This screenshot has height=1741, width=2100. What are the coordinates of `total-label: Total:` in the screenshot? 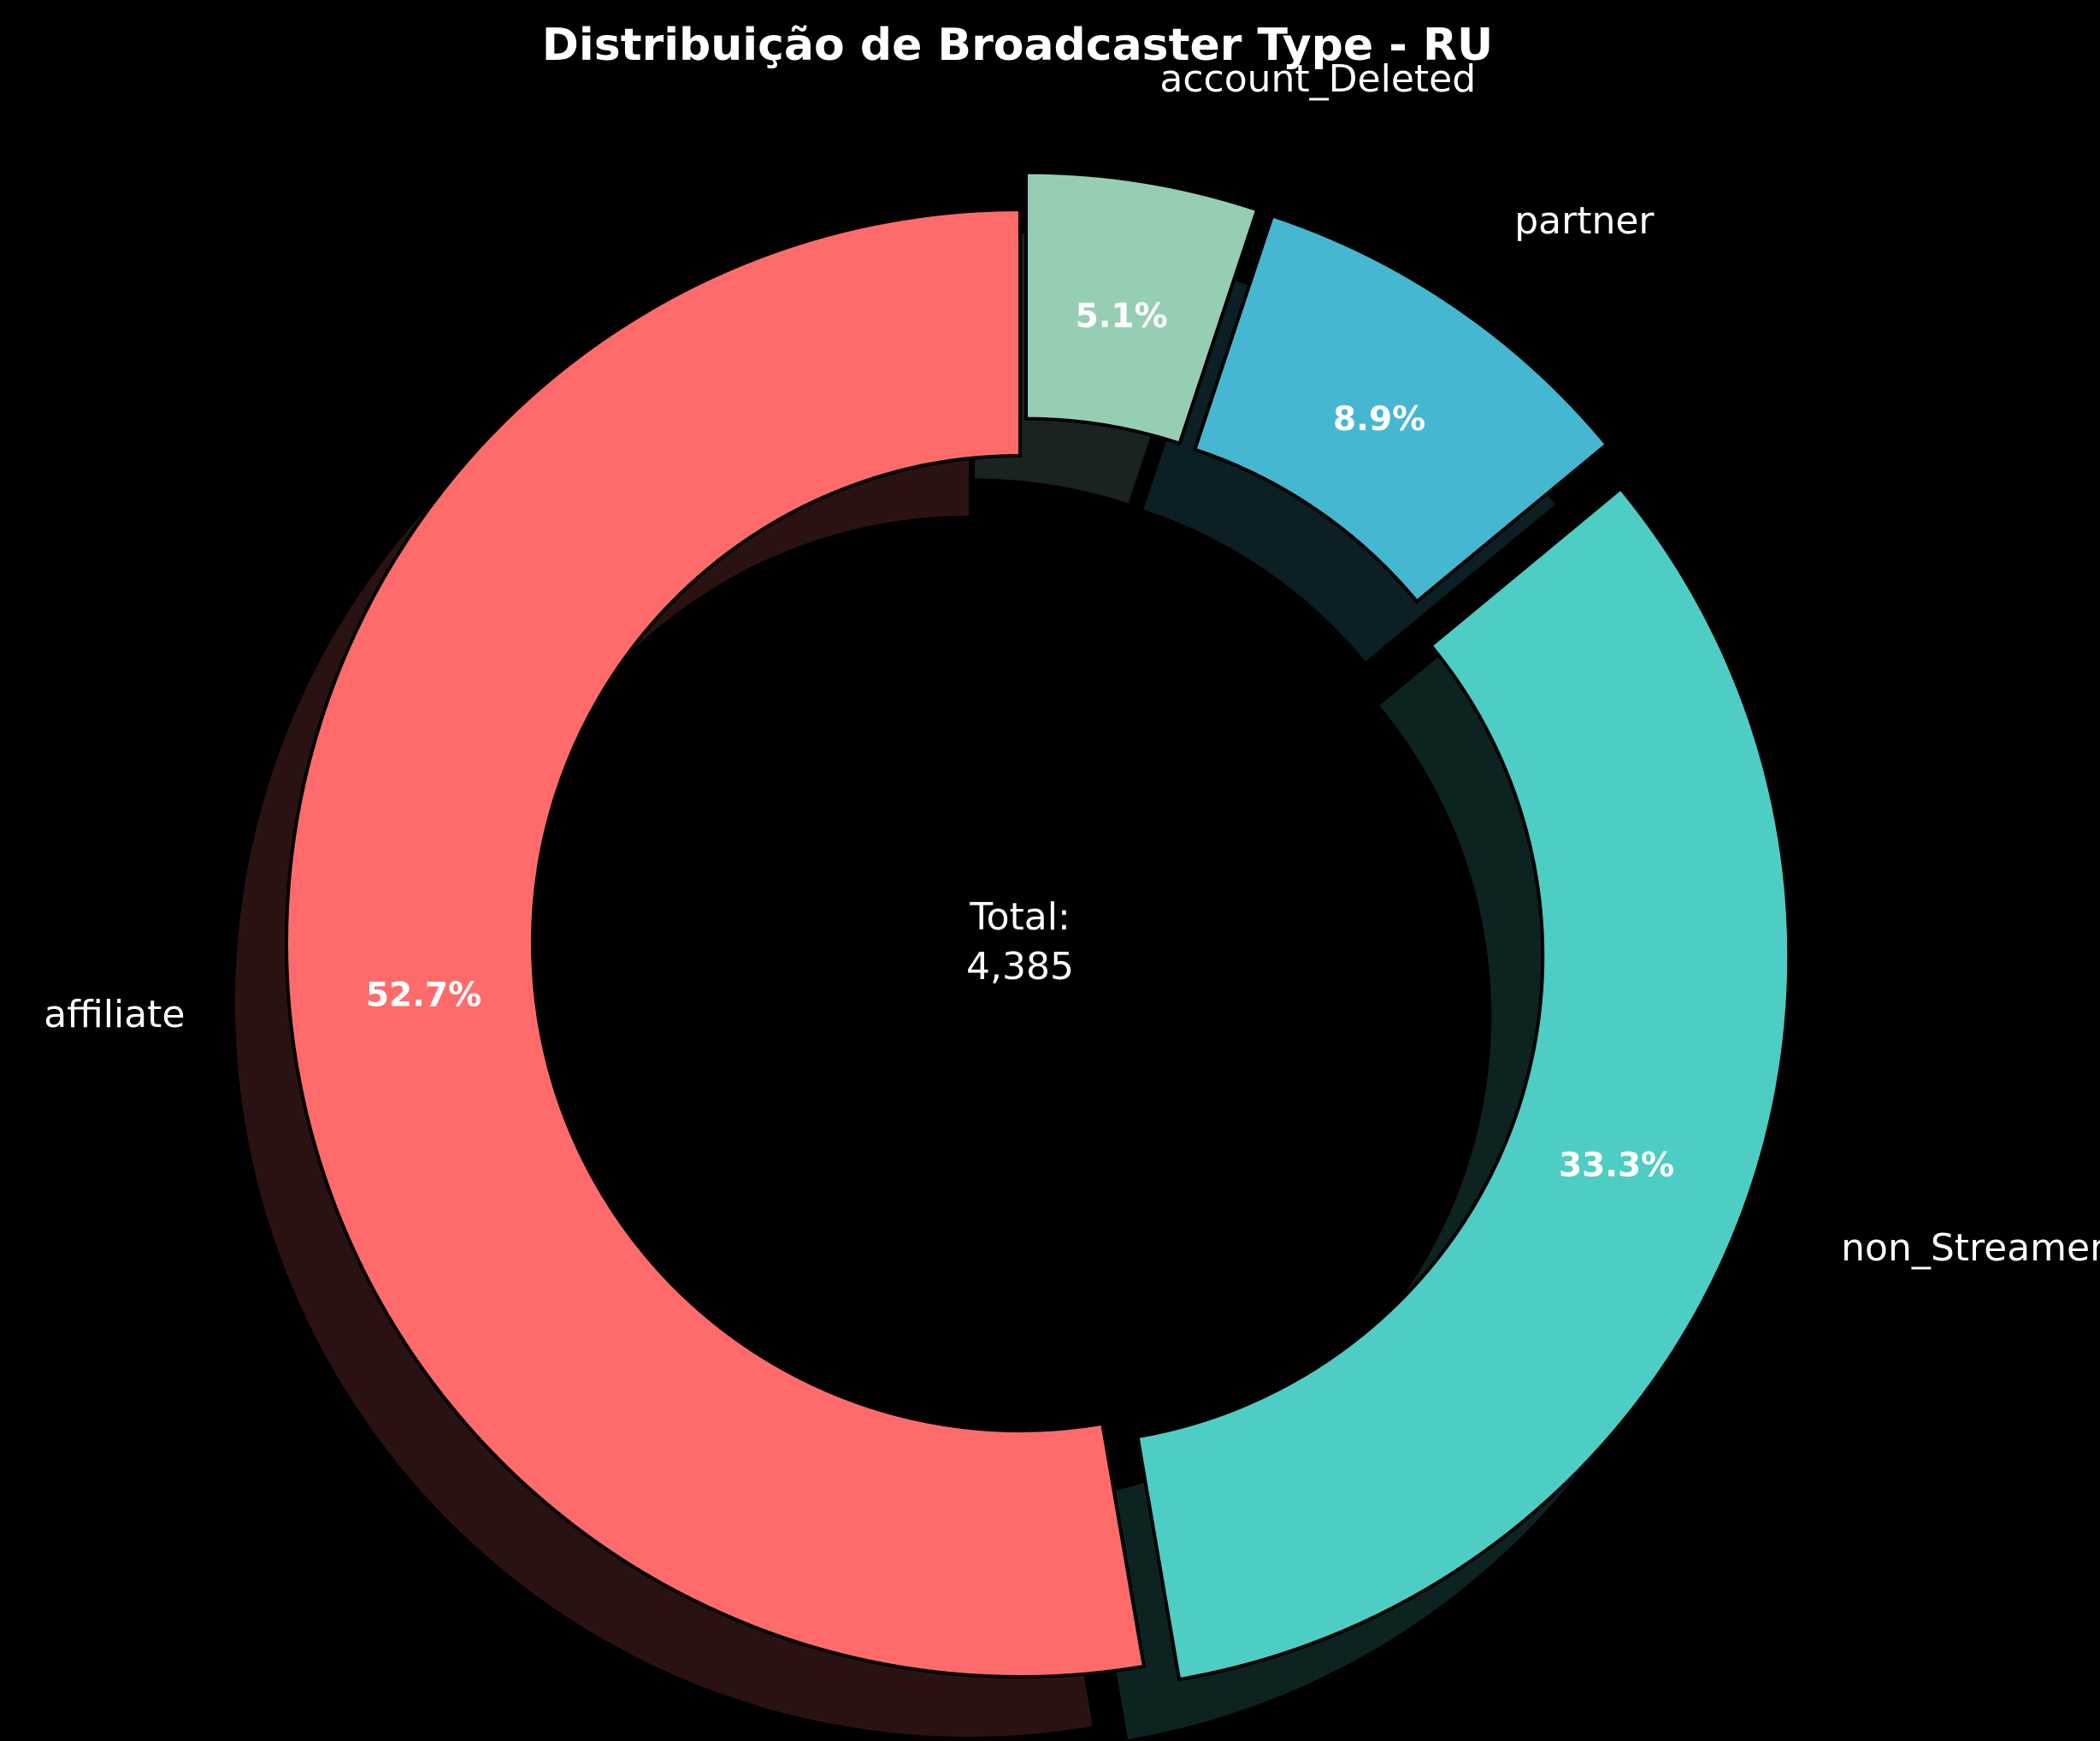 It's located at (1020, 917).